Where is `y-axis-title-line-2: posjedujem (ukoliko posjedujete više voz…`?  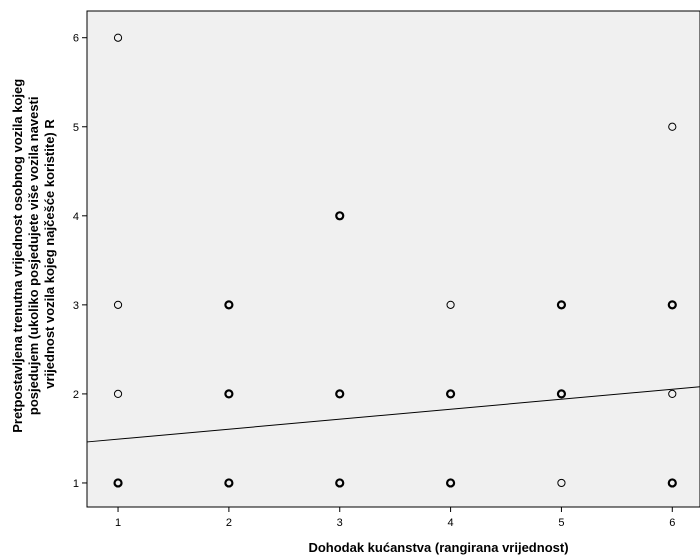
y-axis-title-line-2: posjedujem (ukoliko posjedujete više voz… is located at coordinates (33, 256).